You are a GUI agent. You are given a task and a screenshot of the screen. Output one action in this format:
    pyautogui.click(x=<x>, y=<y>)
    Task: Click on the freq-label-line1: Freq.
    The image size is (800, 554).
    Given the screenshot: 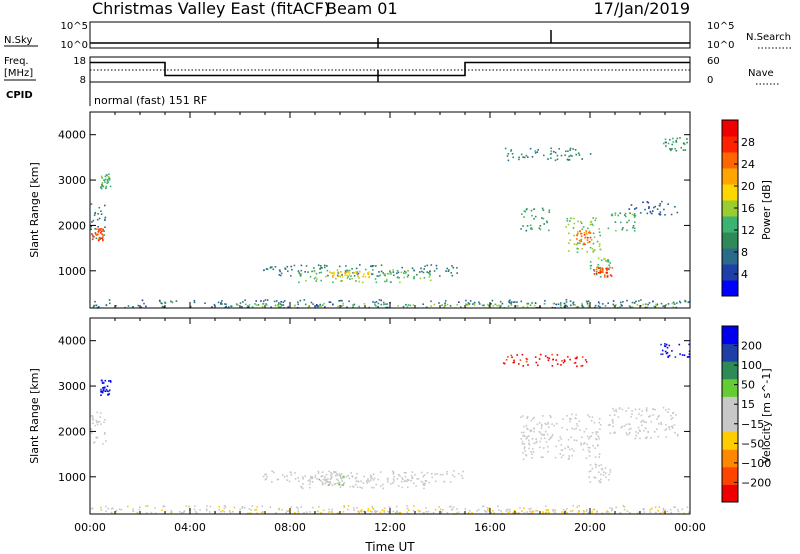 What is the action you would take?
    pyautogui.click(x=16, y=61)
    